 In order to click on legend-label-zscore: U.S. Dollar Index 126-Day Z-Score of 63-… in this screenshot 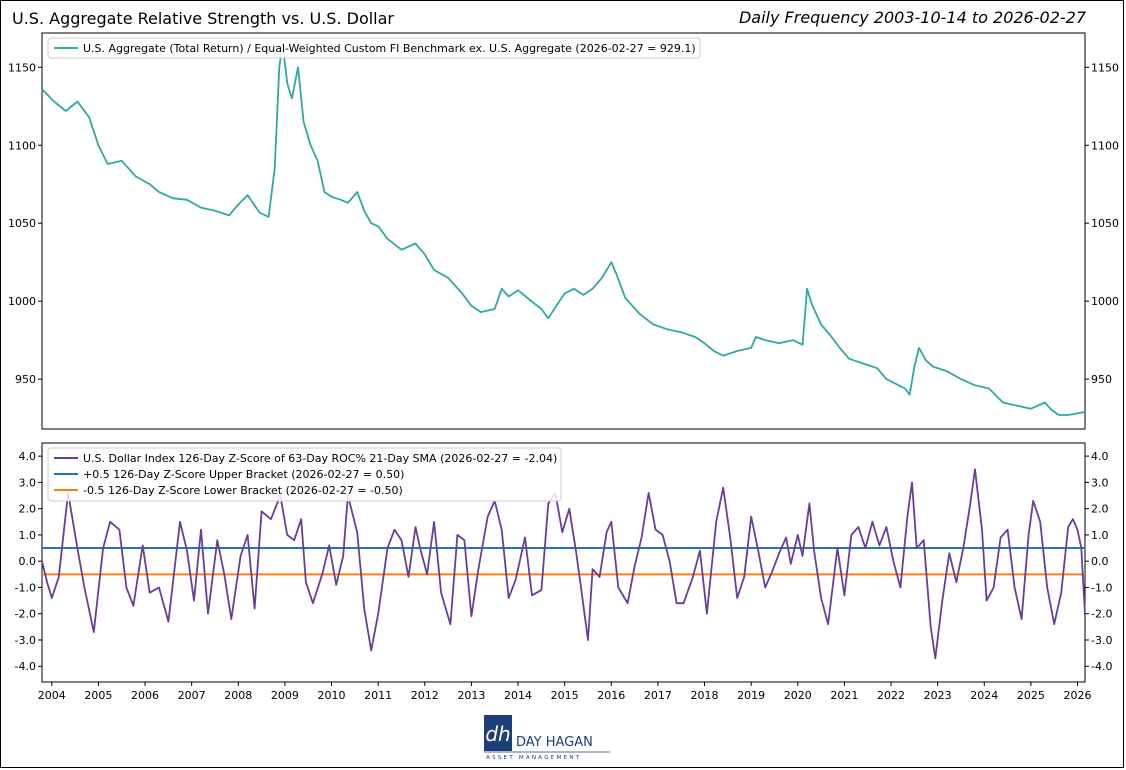, I will do `click(320, 458)`.